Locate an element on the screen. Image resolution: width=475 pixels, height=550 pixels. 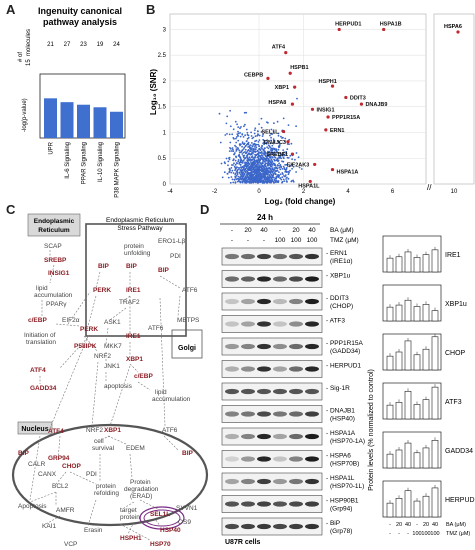
pathway-node-protein: HSPH1 is located at coordinates (131, 538).